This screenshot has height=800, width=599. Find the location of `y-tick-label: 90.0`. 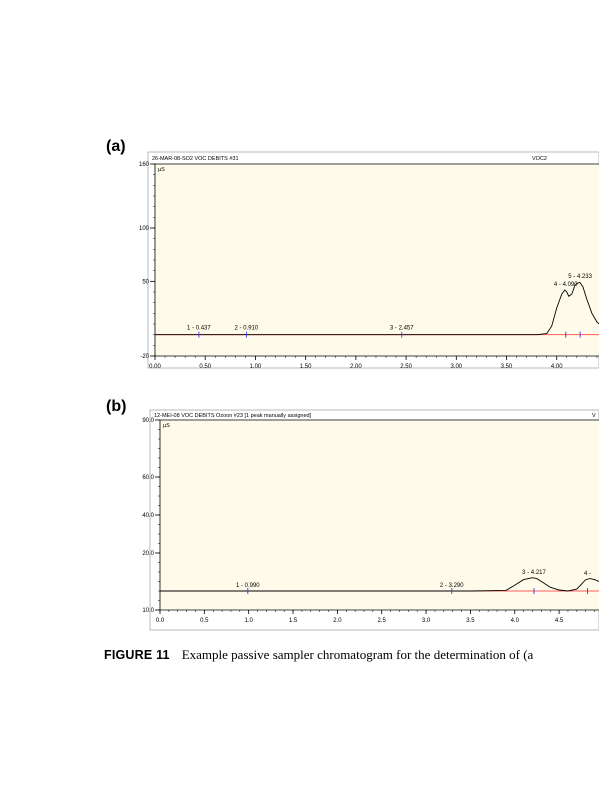

y-tick-label: 90.0 is located at coordinates (148, 421).